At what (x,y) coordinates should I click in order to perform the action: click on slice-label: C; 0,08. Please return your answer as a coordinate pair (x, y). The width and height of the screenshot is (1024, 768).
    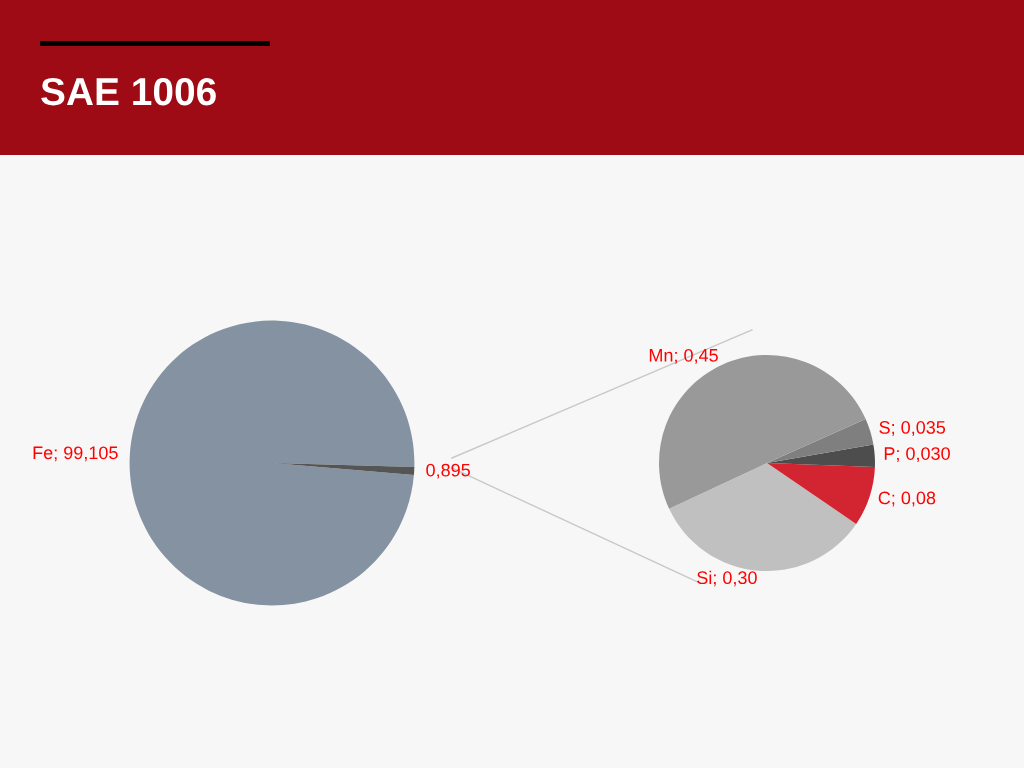
    Looking at the image, I should click on (907, 499).